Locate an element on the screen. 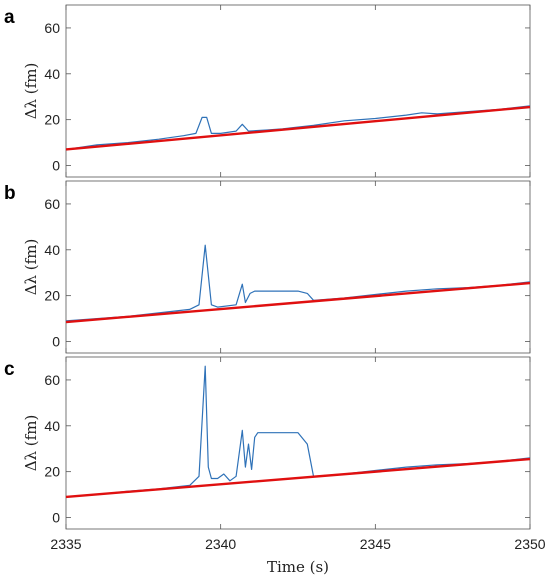 The image size is (550, 580). x-tick-label: 2340 is located at coordinates (220, 544).